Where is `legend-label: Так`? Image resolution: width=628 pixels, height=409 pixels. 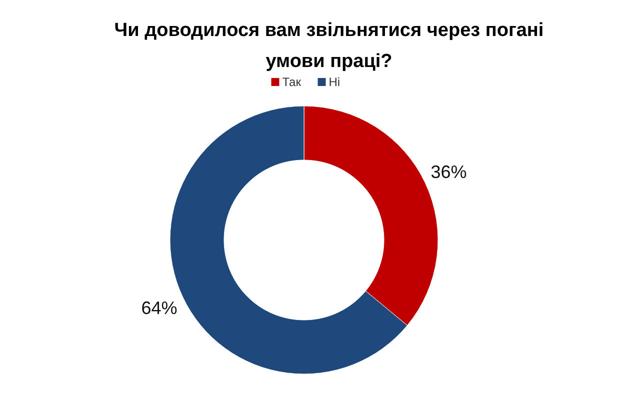 legend-label: Так is located at coordinates (292, 82).